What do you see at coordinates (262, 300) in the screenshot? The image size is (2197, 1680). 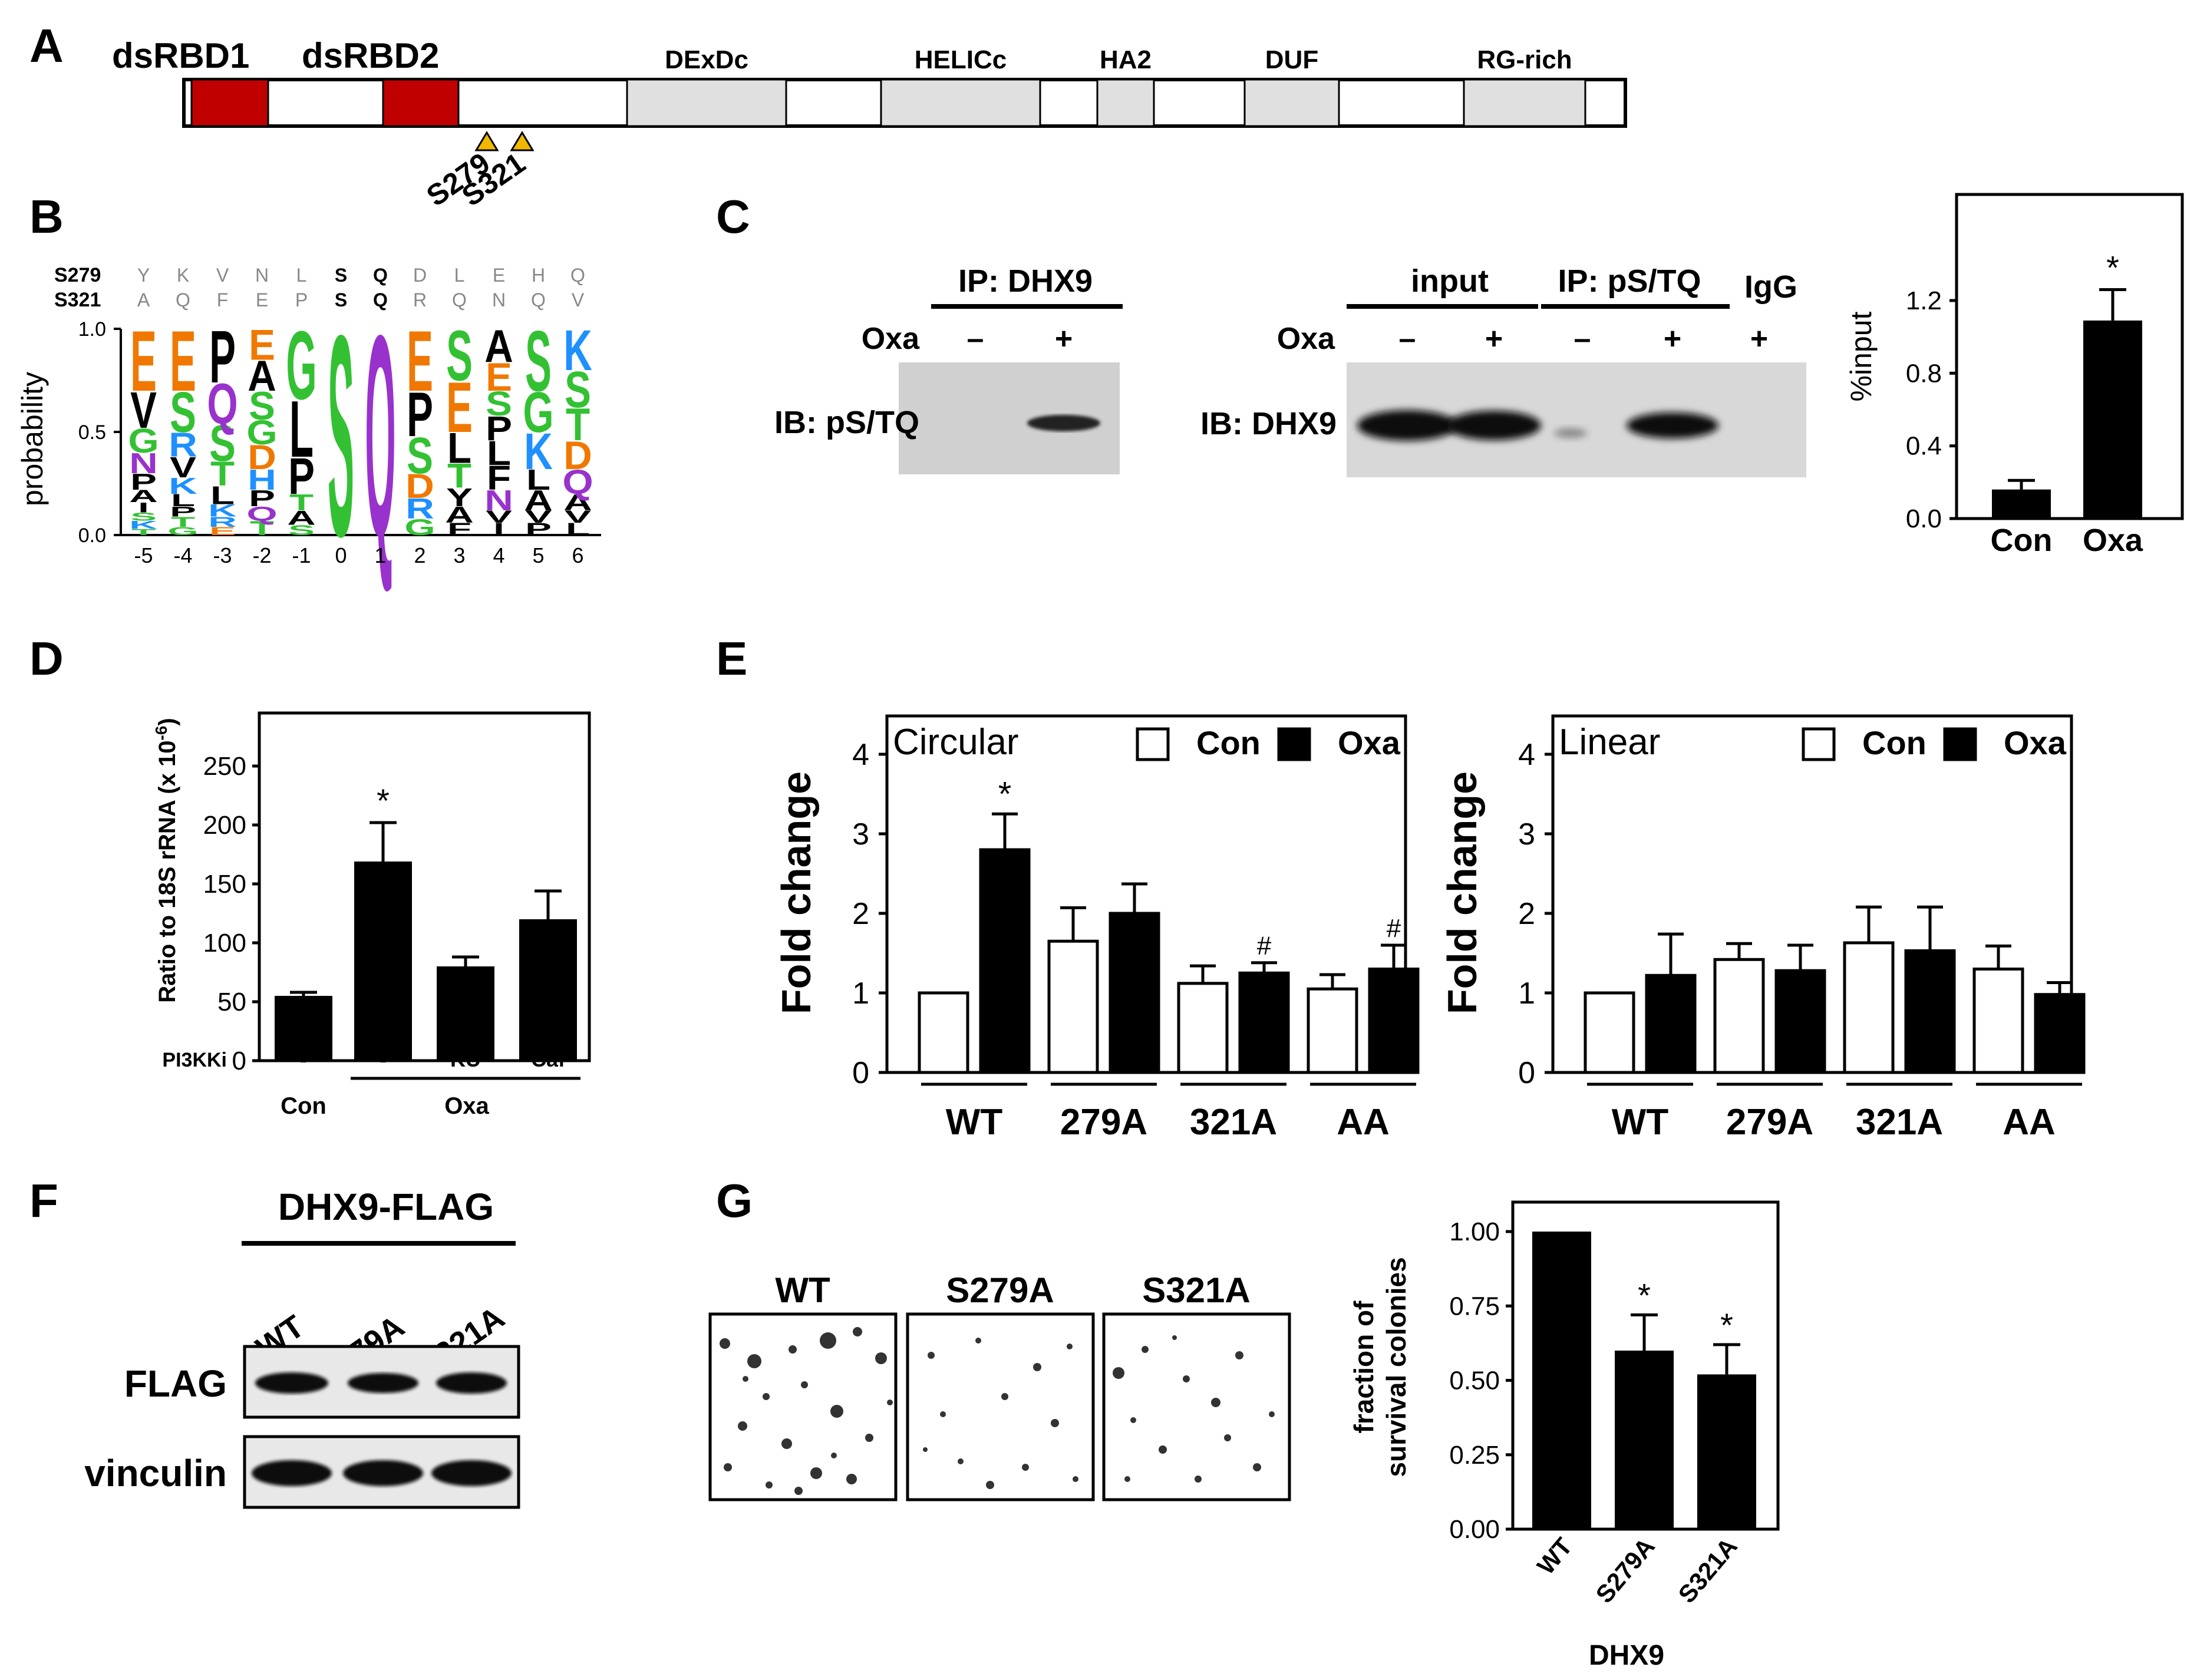 I see `seq-s321-residue: E` at bounding box center [262, 300].